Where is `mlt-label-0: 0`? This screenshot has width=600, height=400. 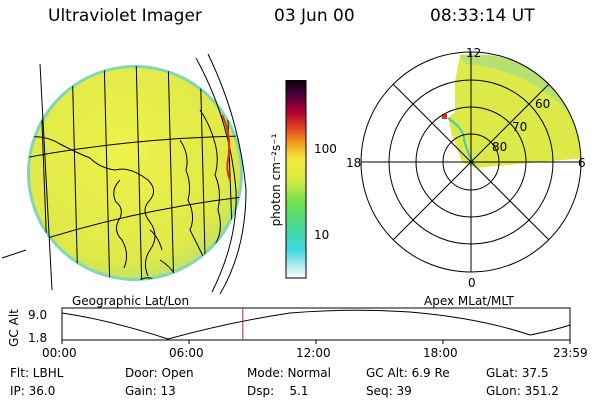 mlt-label-0: 0 is located at coordinates (472, 283).